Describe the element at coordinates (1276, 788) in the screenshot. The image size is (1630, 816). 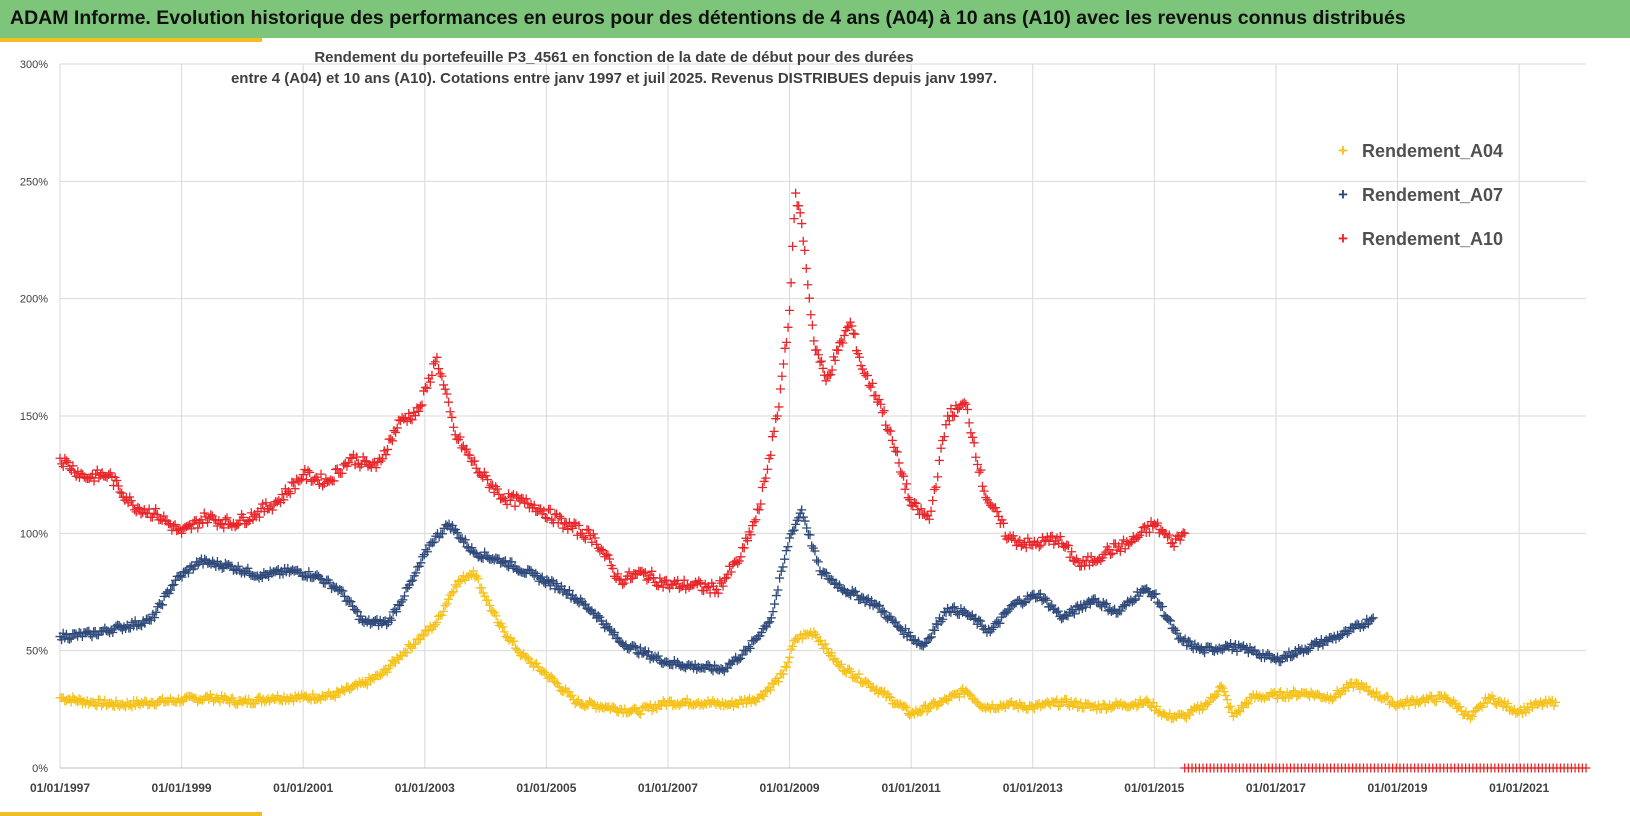
I see `x-tick-label: 01/01/2017` at that location.